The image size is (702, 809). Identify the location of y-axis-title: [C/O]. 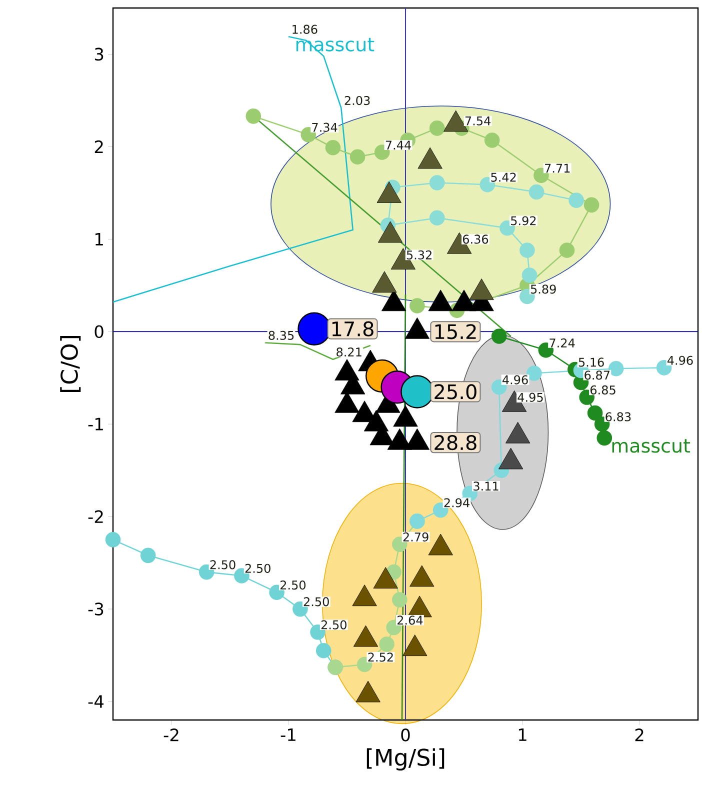
(70, 364).